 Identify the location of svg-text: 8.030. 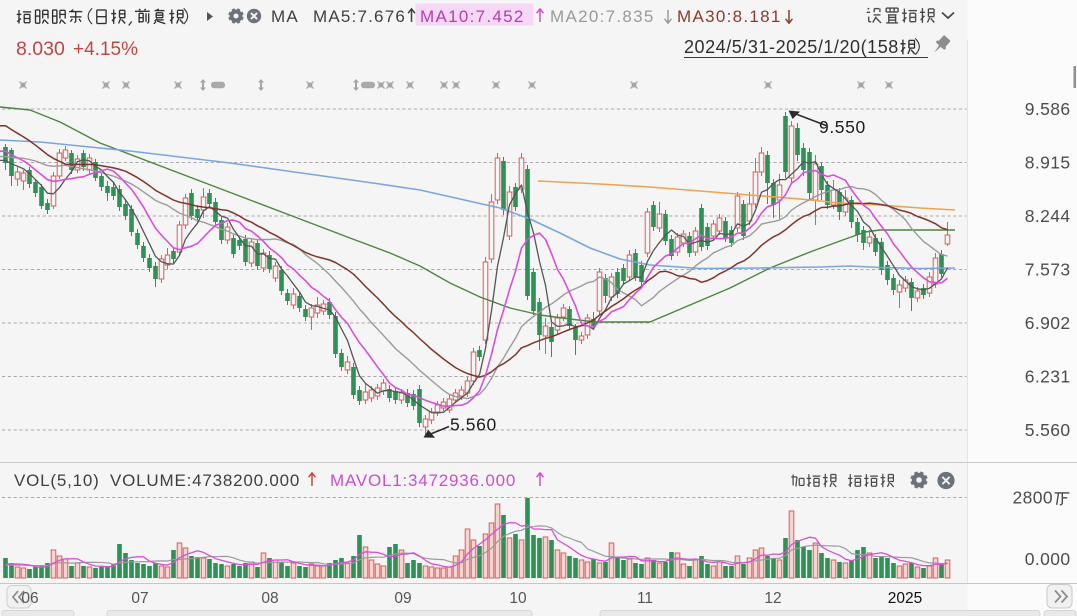
(40, 49).